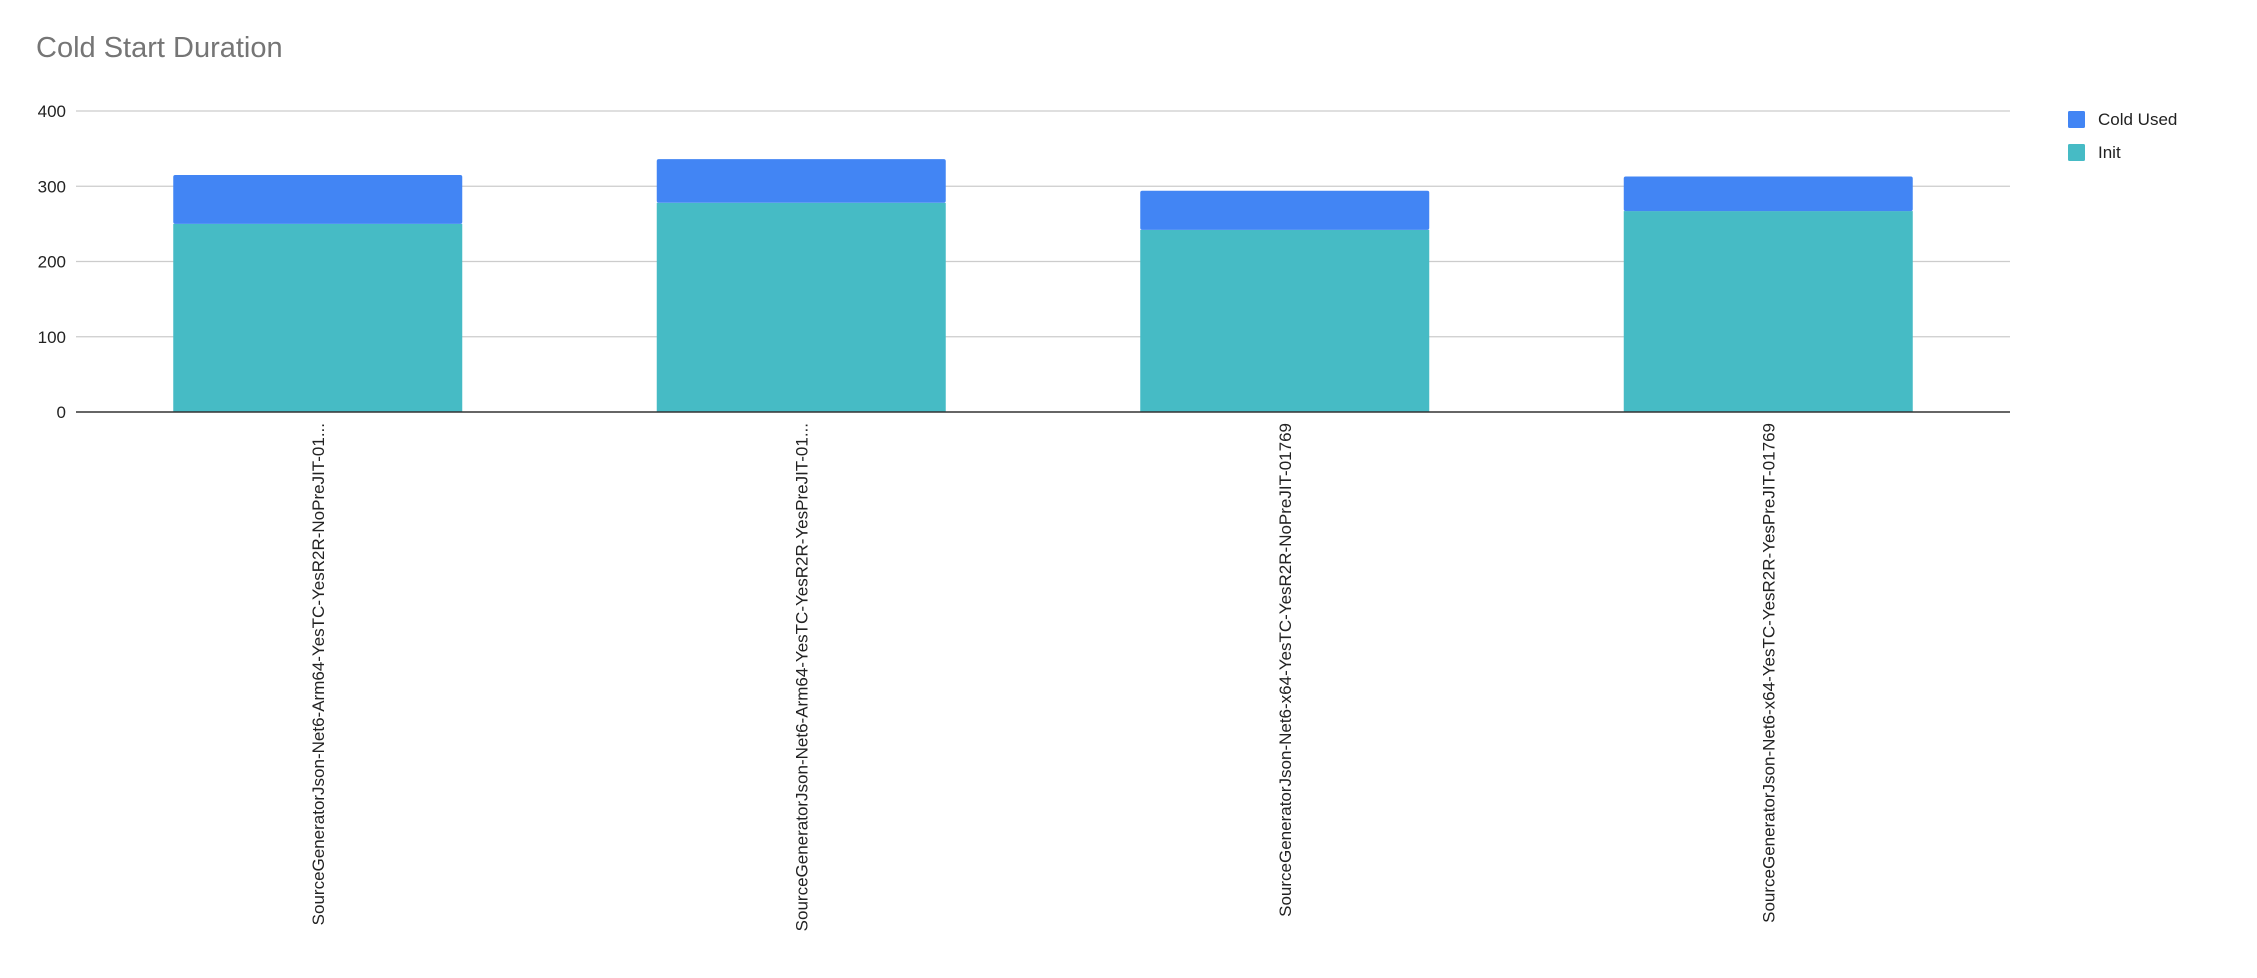  I want to click on y-tick-label: 200, so click(52, 262).